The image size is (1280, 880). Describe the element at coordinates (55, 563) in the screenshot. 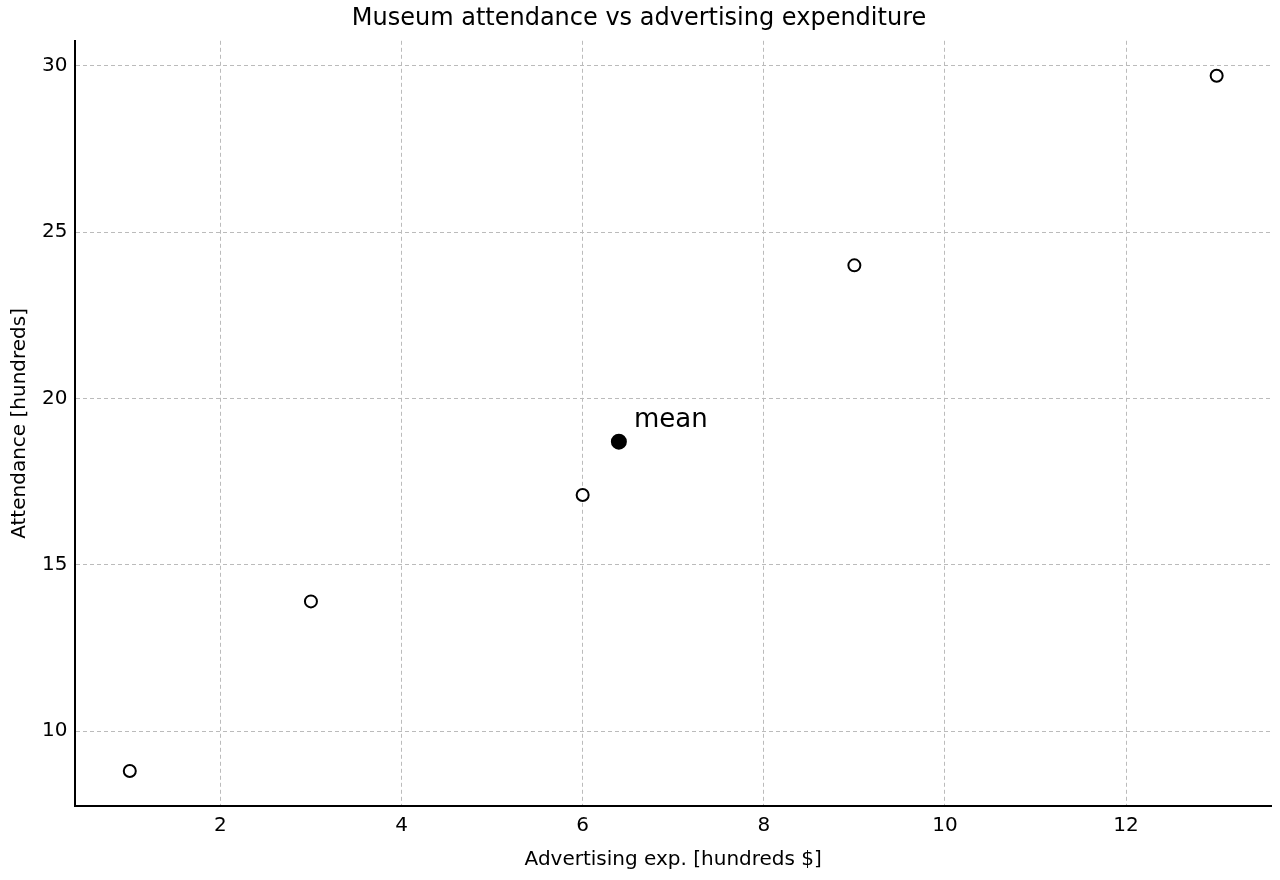

I see `y-tick-label: 15` at that location.